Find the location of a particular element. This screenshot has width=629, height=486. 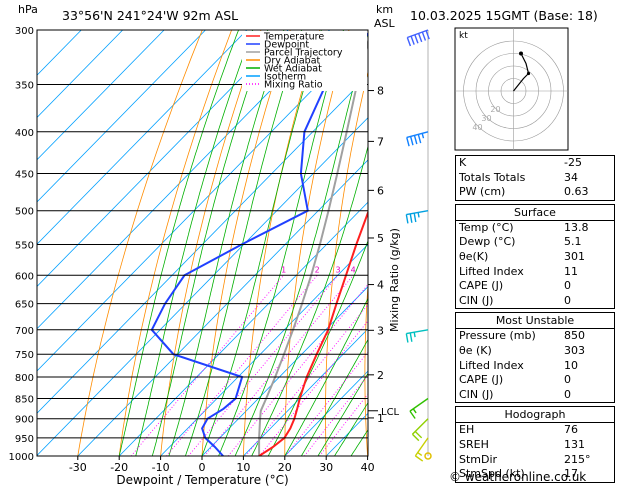

pressure-tick-label: 400 is located at coordinates (24, 133).